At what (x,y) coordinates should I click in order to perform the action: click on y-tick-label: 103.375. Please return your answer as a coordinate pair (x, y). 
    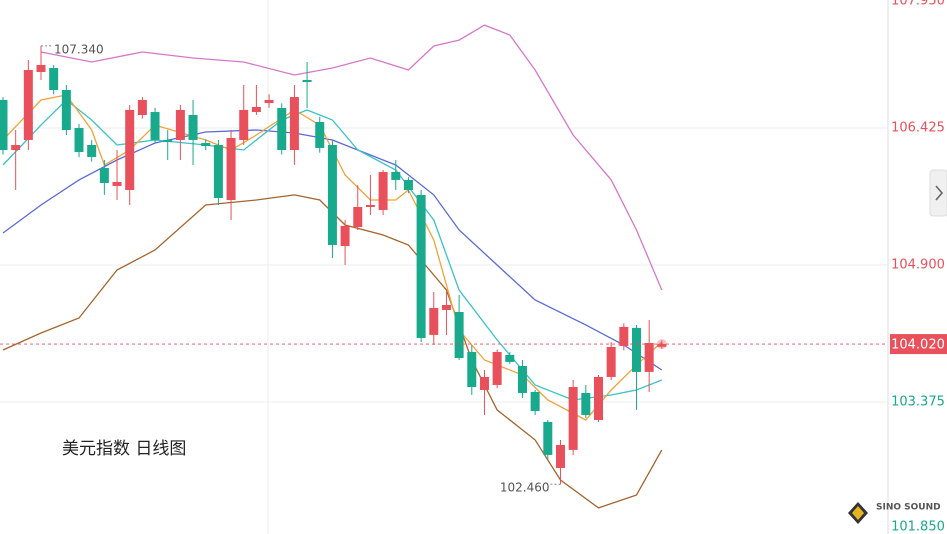
    Looking at the image, I should click on (918, 402).